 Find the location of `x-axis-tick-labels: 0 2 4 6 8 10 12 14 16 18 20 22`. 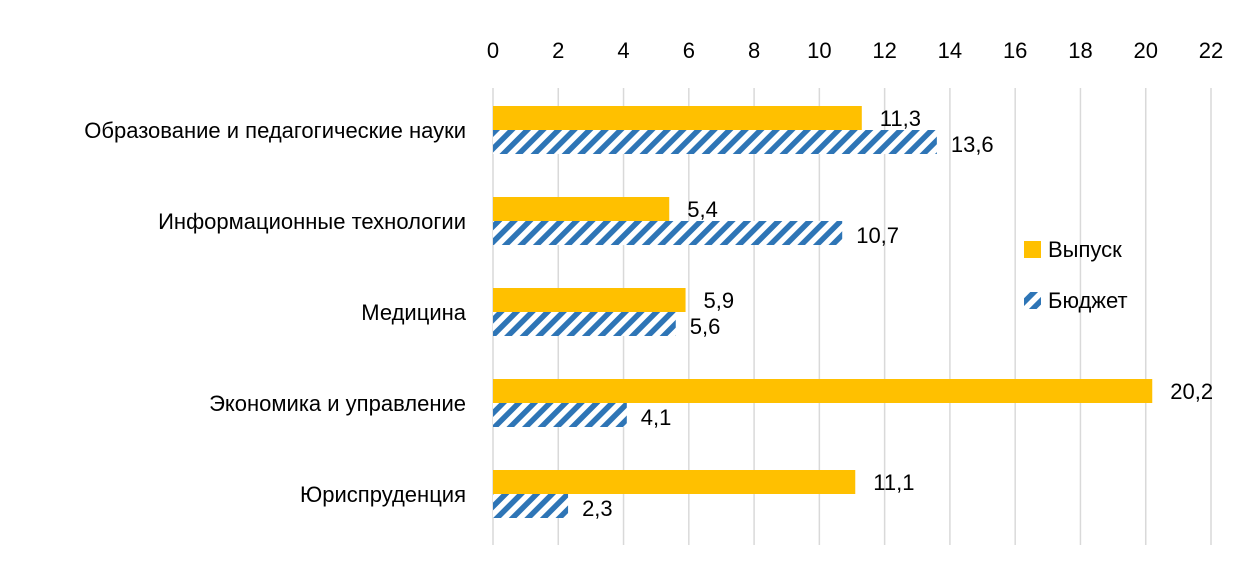

x-axis-tick-labels: 0 2 4 6 8 10 12 14 16 18 20 22 is located at coordinates (855, 50).